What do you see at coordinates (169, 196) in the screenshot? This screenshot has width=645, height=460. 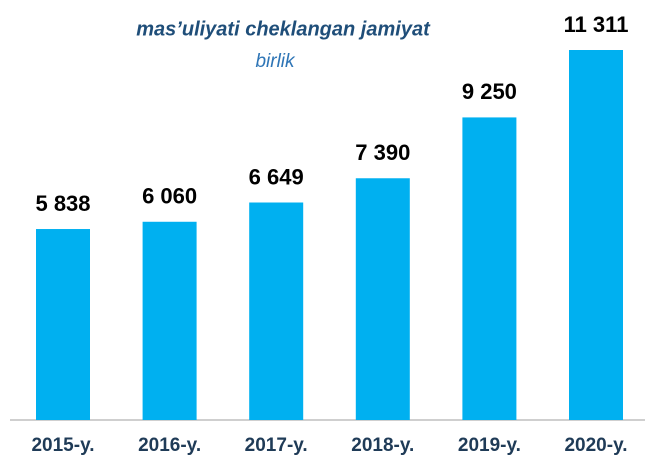 I see `value-label: 6 060` at bounding box center [169, 196].